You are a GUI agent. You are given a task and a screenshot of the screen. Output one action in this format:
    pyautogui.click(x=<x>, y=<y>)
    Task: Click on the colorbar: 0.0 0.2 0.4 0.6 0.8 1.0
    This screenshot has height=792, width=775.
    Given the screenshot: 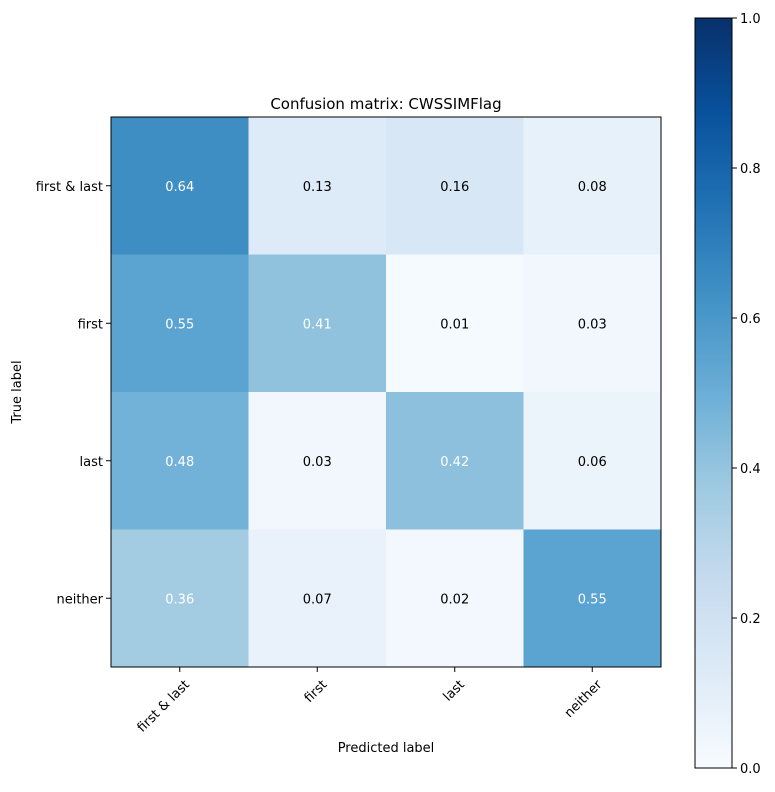 What is the action you would take?
    pyautogui.click(x=727, y=394)
    